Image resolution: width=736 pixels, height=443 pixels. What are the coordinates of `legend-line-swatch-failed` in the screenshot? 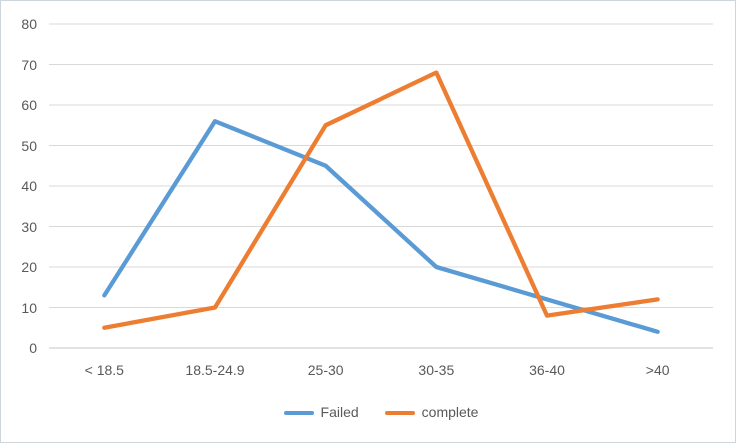 It's located at (298, 412).